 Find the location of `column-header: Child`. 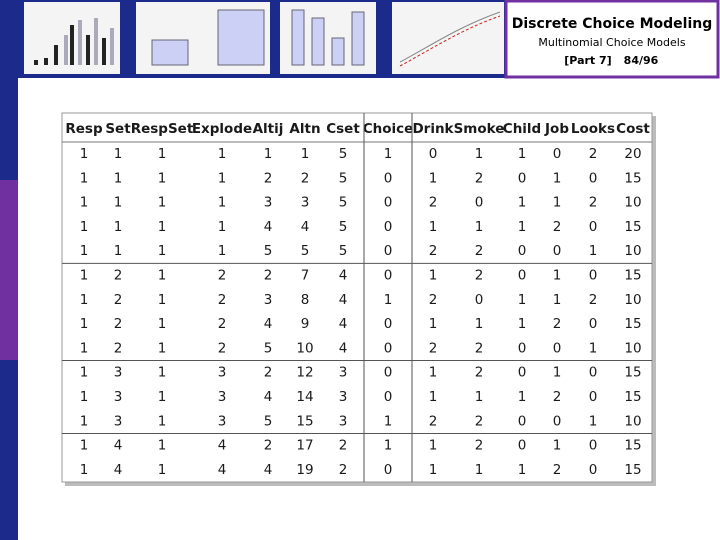

column-header: Child is located at coordinates (522, 129).